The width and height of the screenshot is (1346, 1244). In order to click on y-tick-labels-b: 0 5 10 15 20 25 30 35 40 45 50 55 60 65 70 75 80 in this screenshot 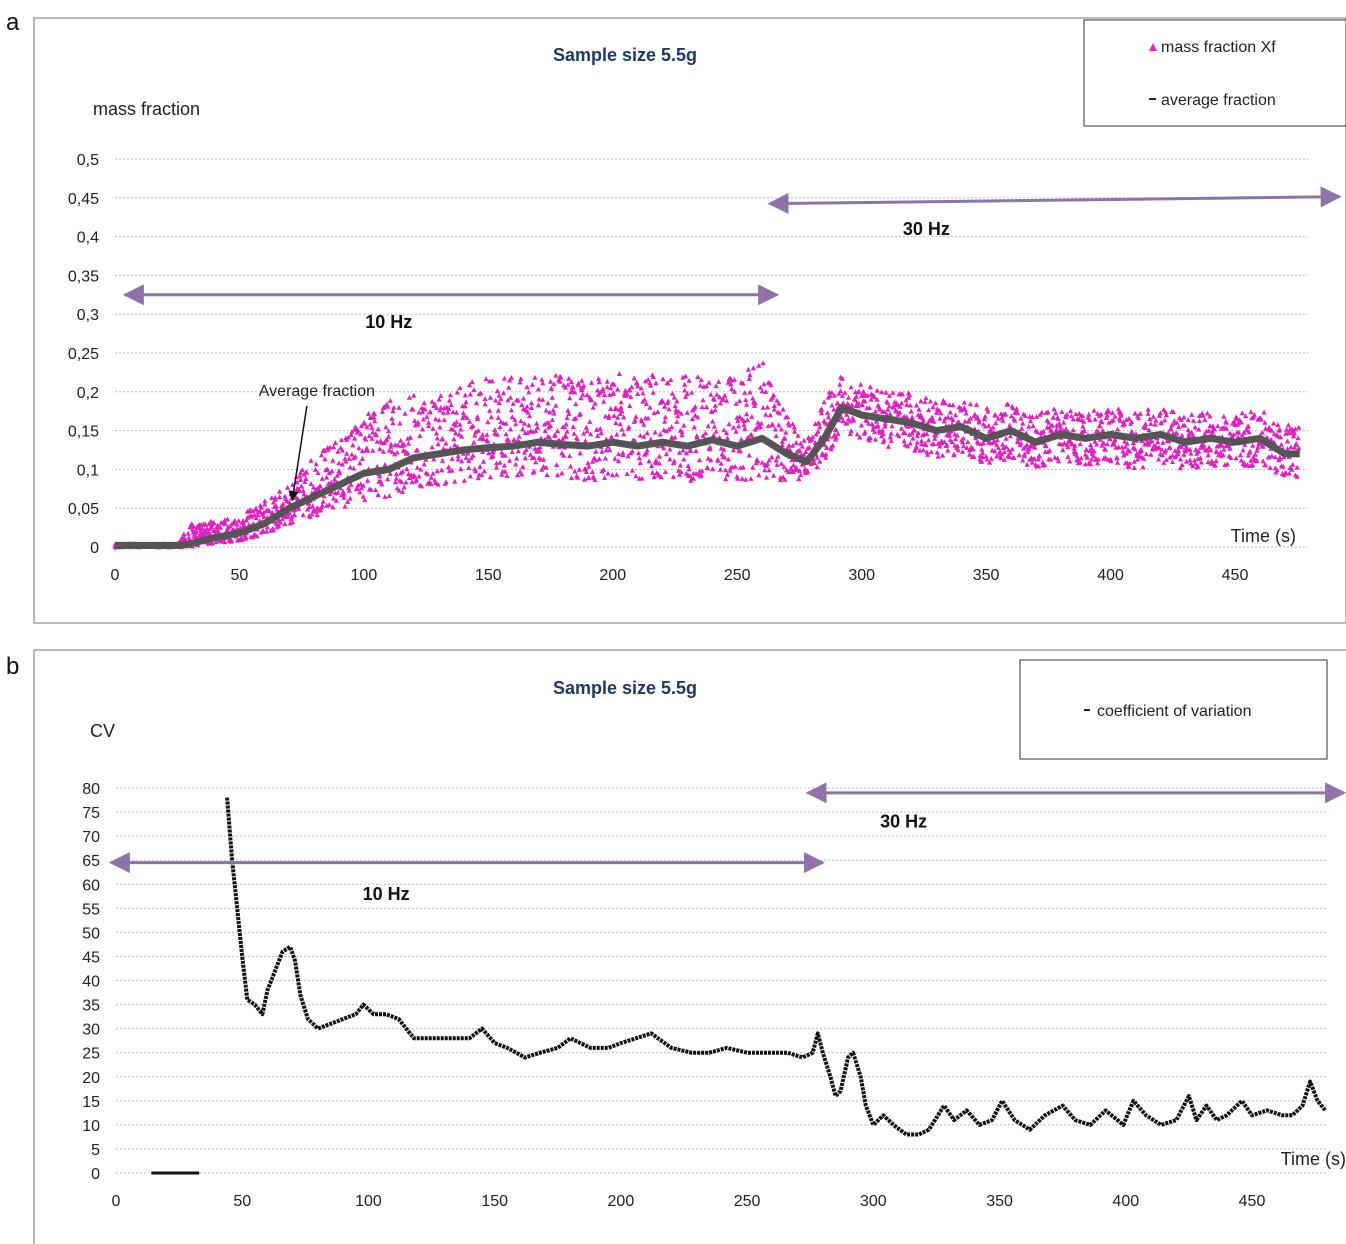, I will do `click(91, 982)`.